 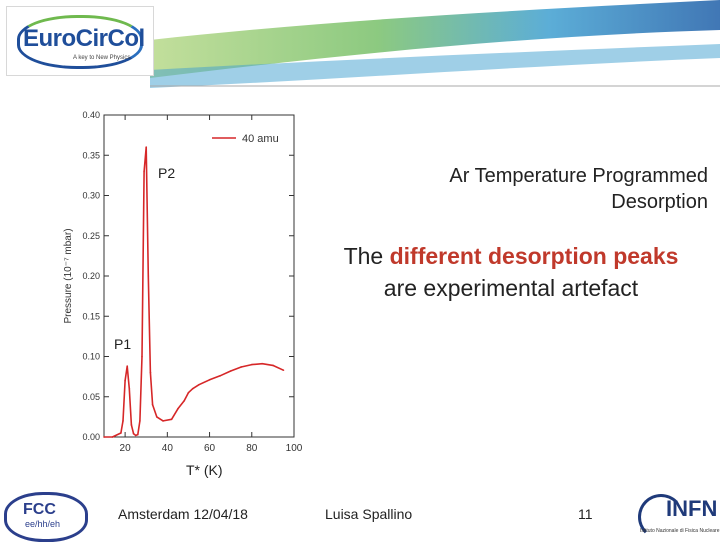 What do you see at coordinates (39, 509) in the screenshot?
I see `fcc-logo-text: FCC` at bounding box center [39, 509].